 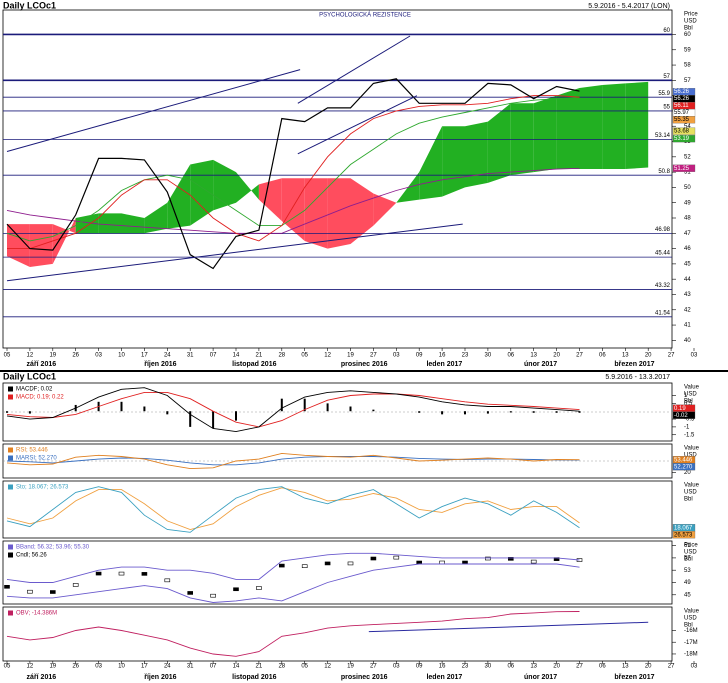 I want to click on level-label: 55, so click(x=666, y=108).